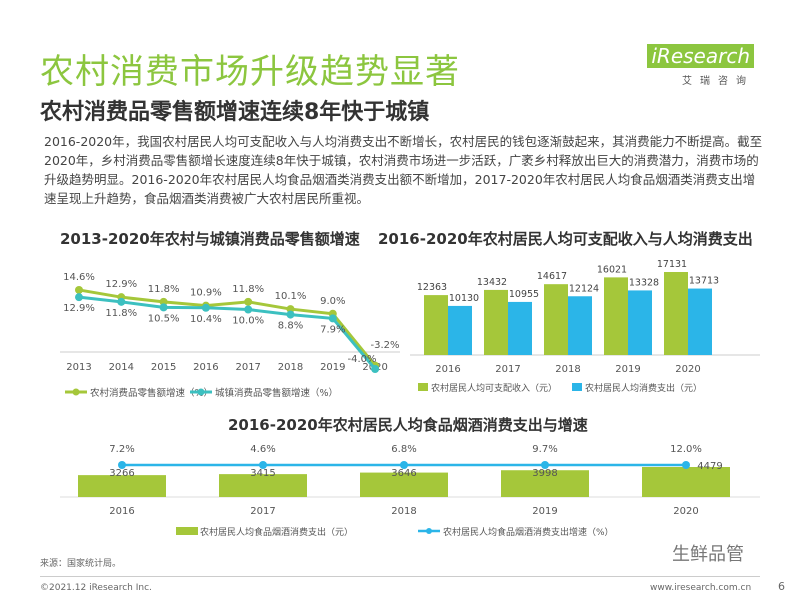  Describe the element at coordinates (121, 473) in the screenshot. I see `chart3-bar-label: 3266` at that location.